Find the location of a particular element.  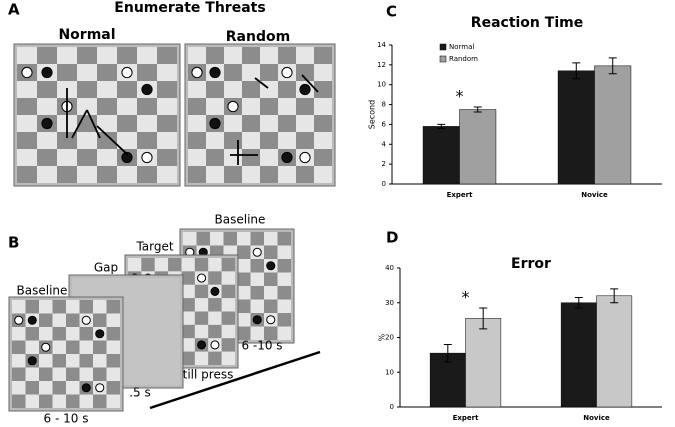

panel-label: A is located at coordinates (14, 10).